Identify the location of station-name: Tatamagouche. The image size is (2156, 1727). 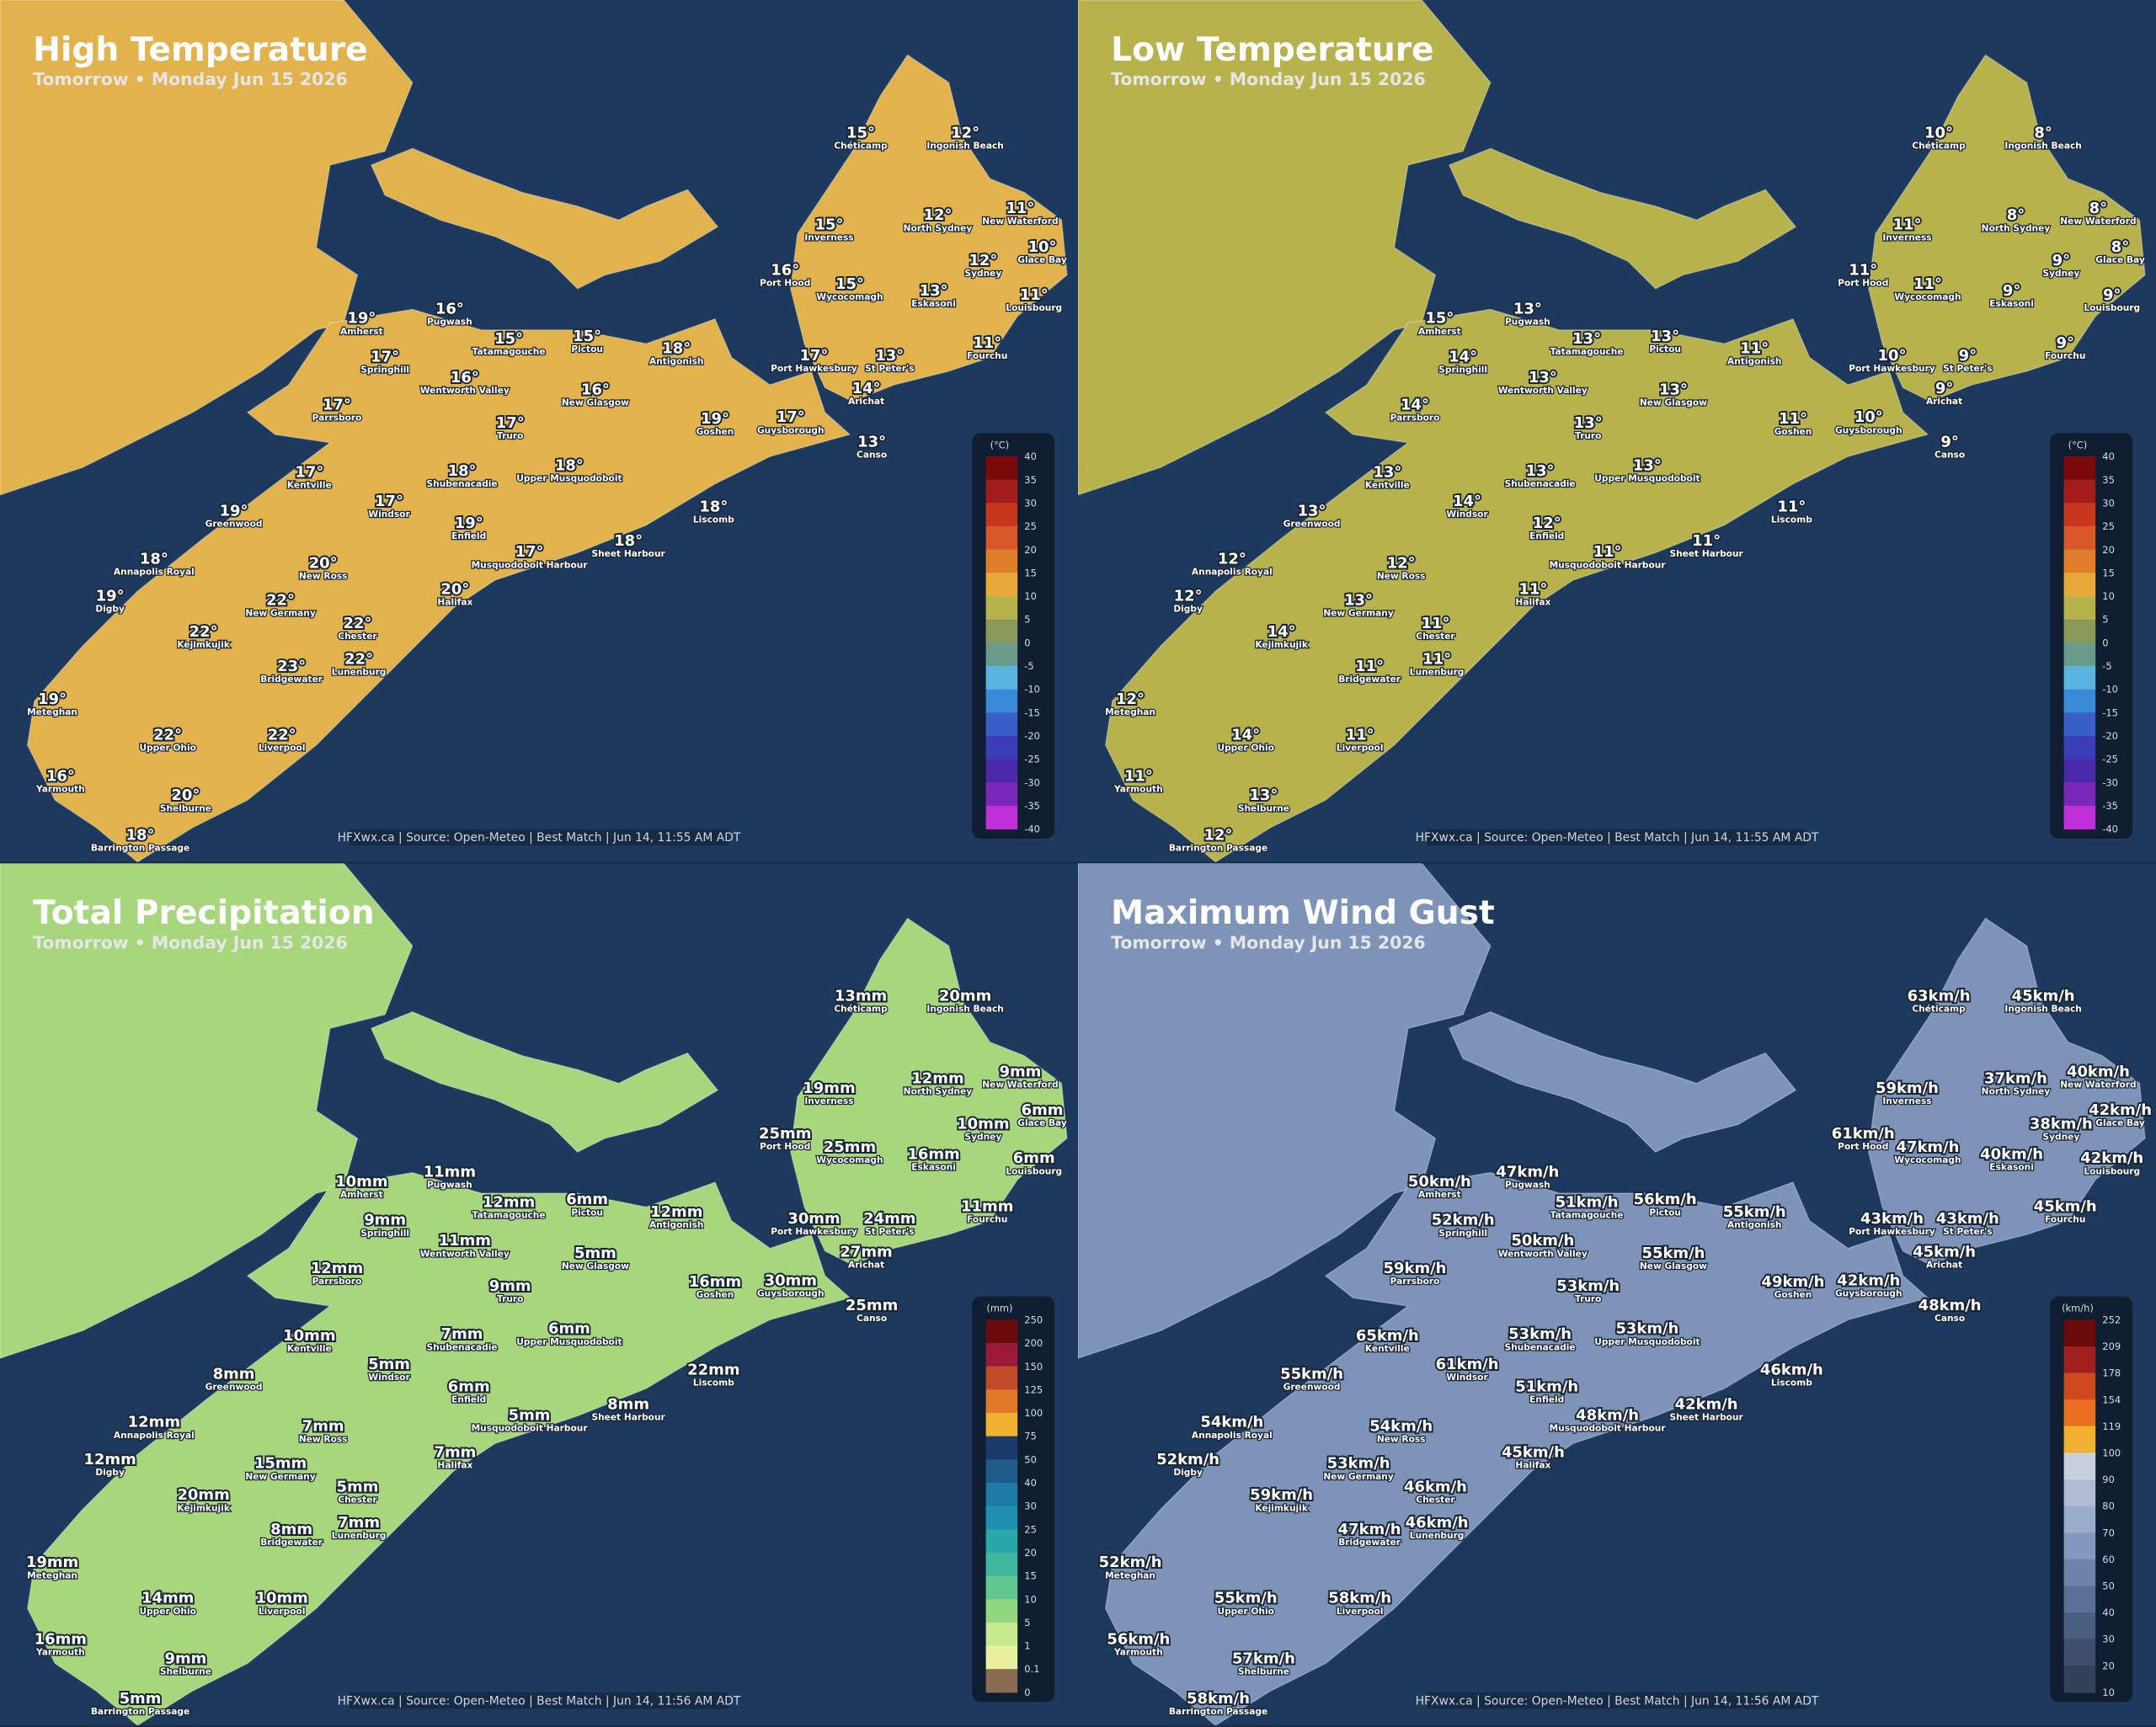
(1587, 352).